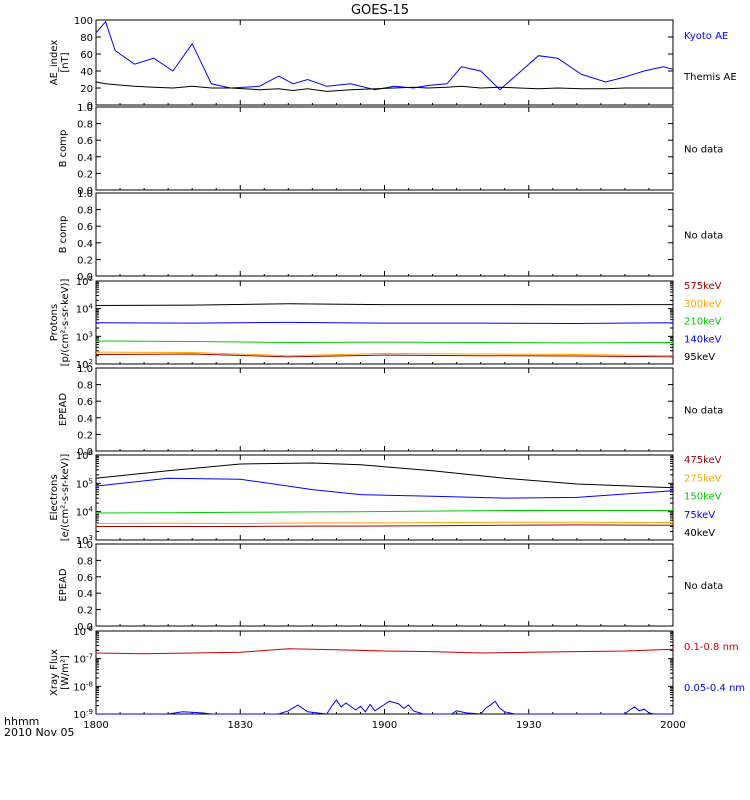 This screenshot has width=750, height=800. What do you see at coordinates (54, 672) in the screenshot?
I see `y-axis-label: Xray Flux` at bounding box center [54, 672].